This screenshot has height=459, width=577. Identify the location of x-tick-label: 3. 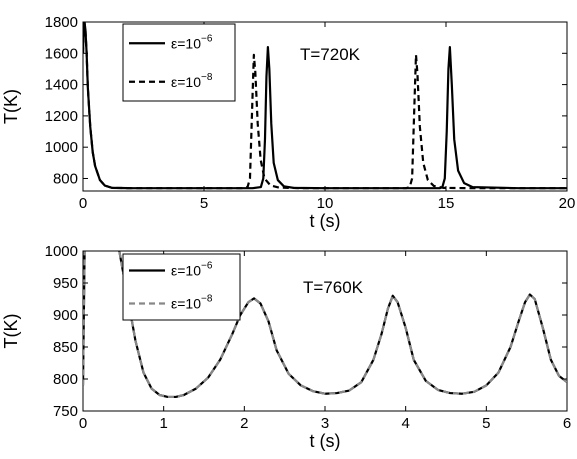
(325, 423).